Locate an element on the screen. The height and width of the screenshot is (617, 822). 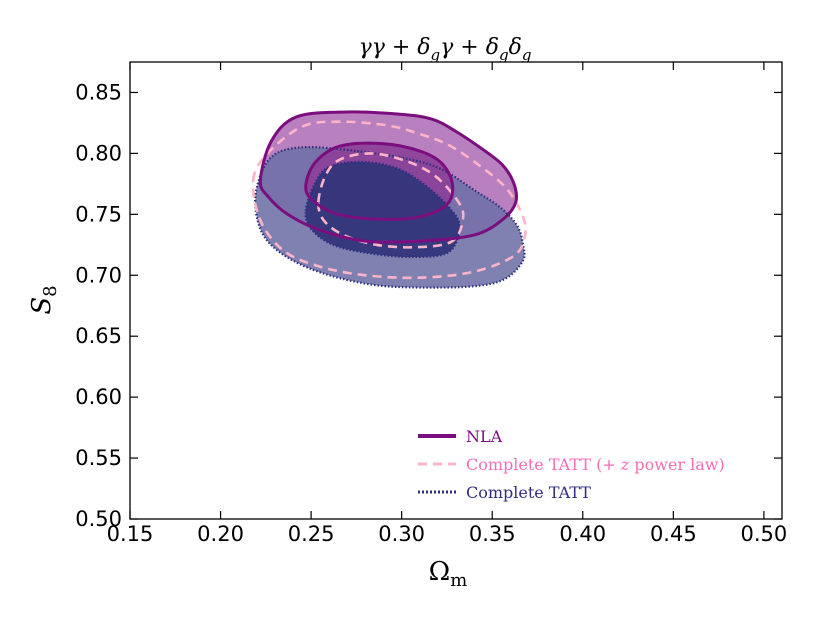
x-tick-label: 0.35 is located at coordinates (492, 534).